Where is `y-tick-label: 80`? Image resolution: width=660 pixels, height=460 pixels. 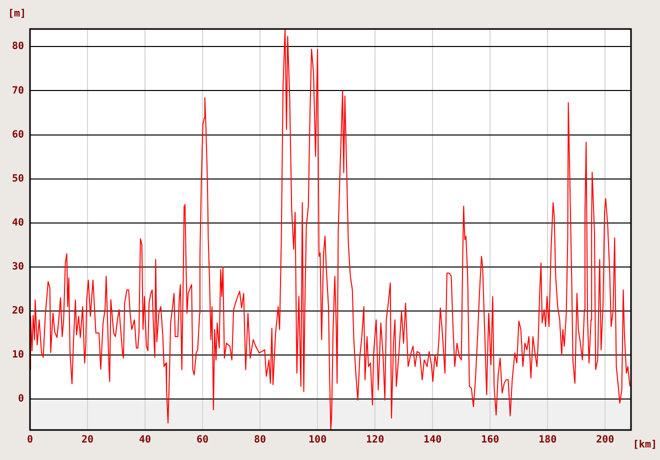
y-tick-label: 80 is located at coordinates (18, 46).